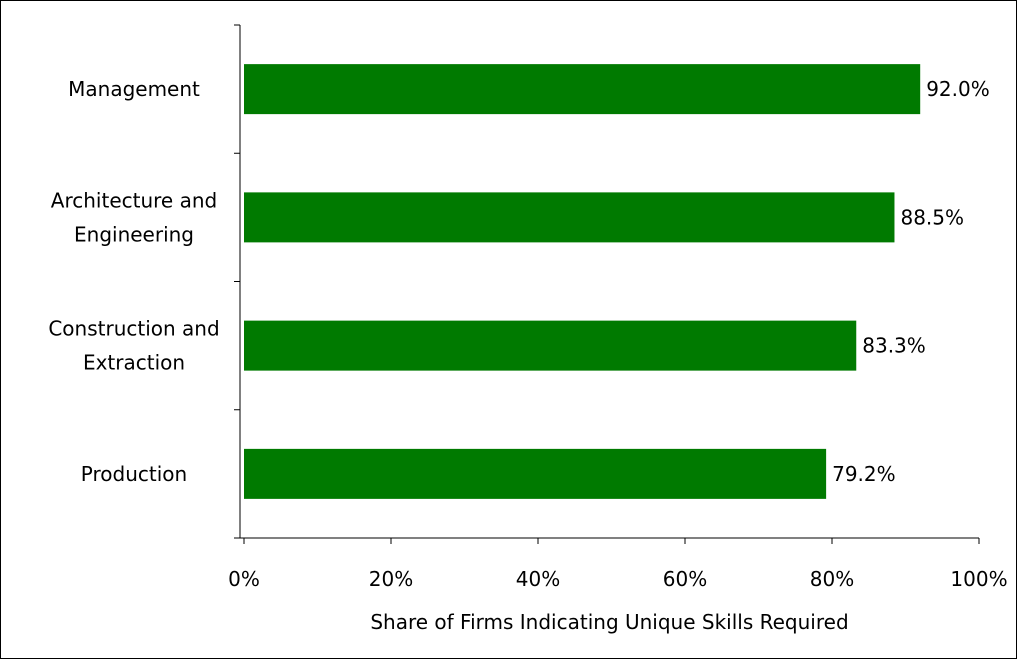 The height and width of the screenshot is (659, 1017). I want to click on x-tick-label-3: 60%, so click(685, 579).